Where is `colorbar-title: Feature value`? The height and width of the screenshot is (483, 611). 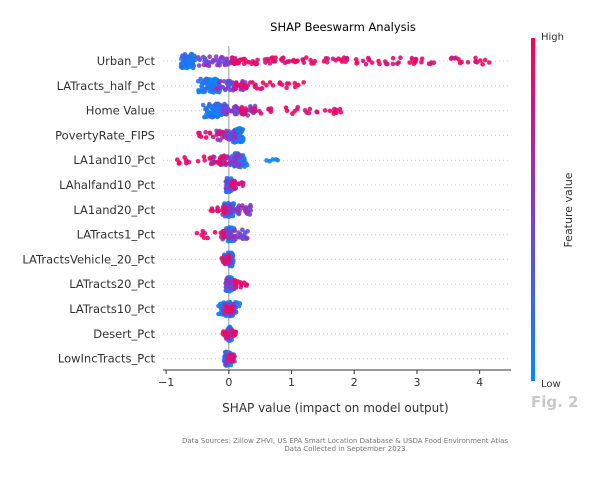 colorbar-title: Feature value is located at coordinates (568, 209).